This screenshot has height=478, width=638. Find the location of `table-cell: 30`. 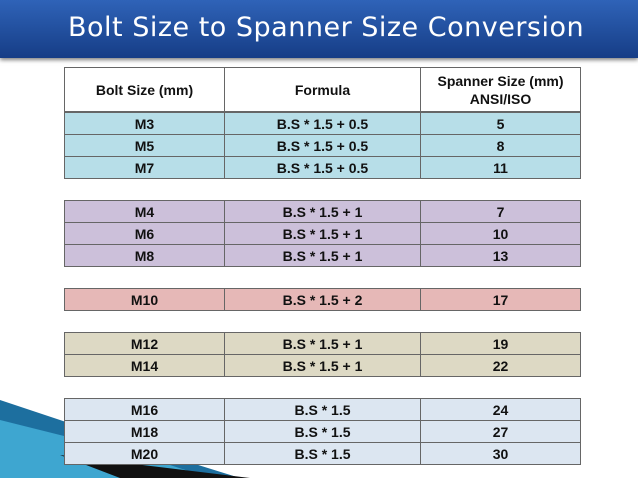

table-cell: 30 is located at coordinates (500, 453).